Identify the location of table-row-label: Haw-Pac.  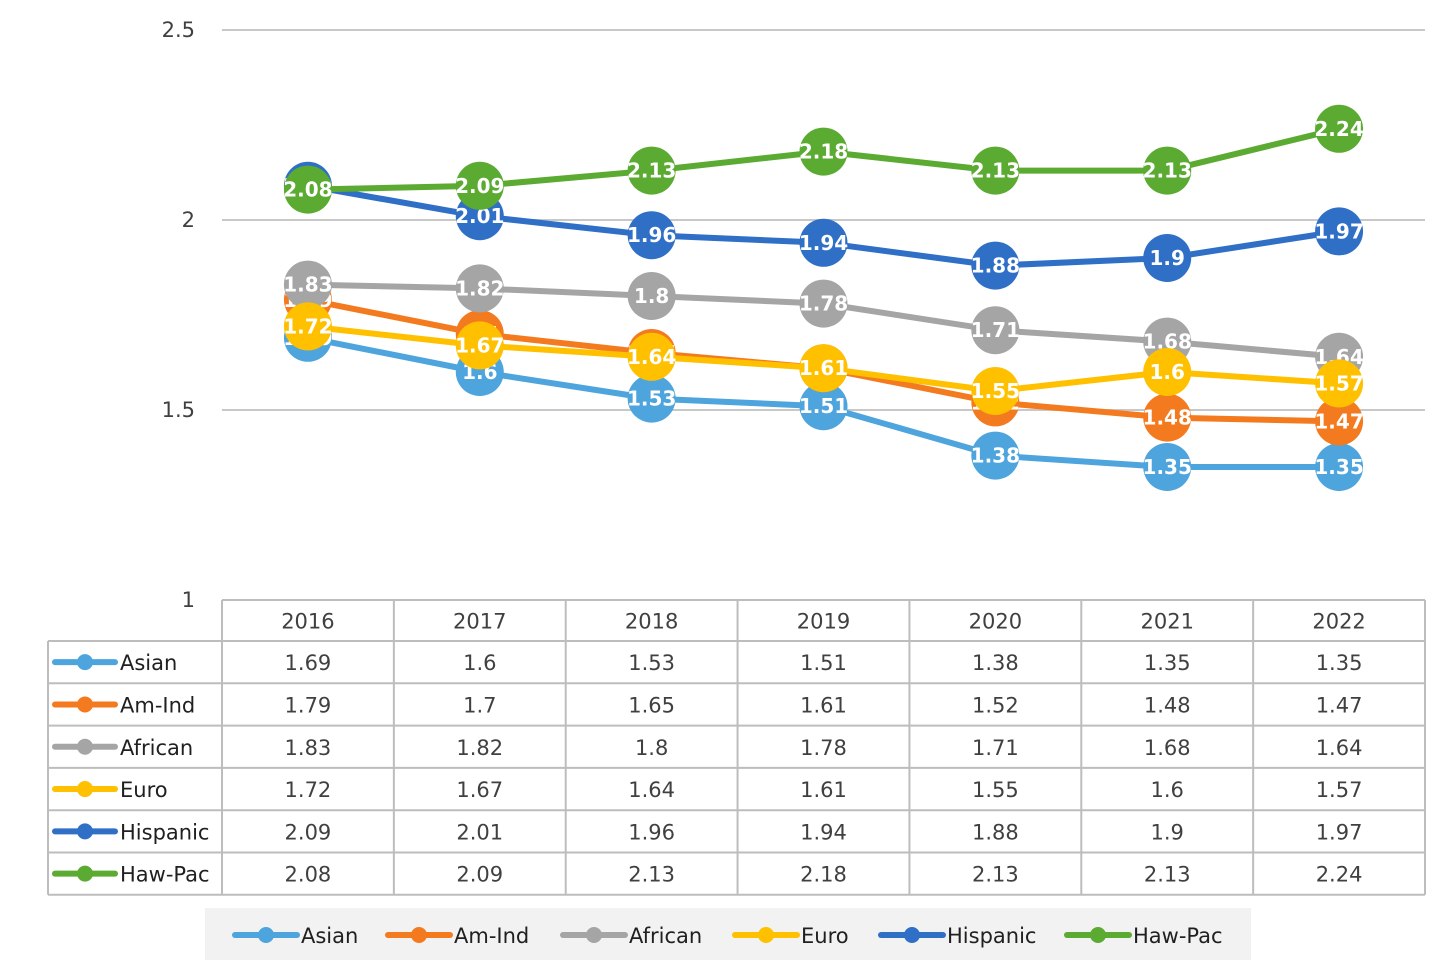
(165, 875).